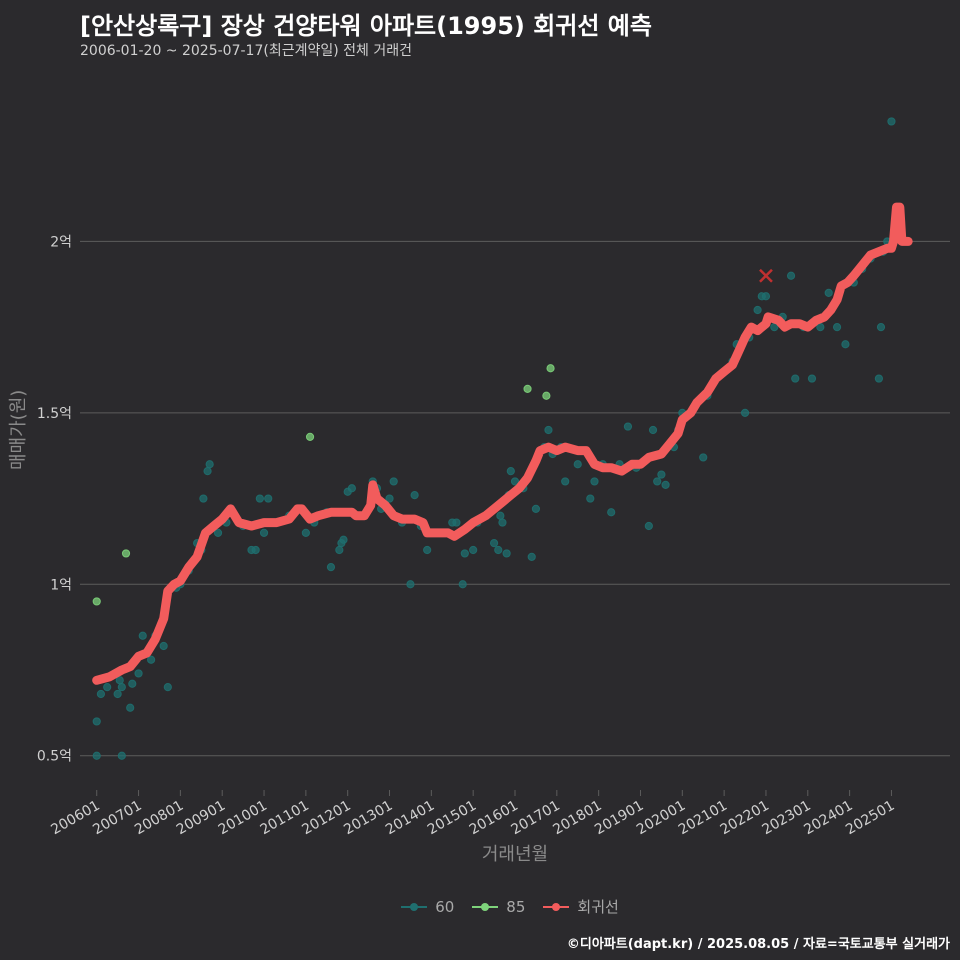 Image resolution: width=960 pixels, height=960 pixels. What do you see at coordinates (515, 854) in the screenshot?
I see `x-axis-label: 거래년월` at bounding box center [515, 854].